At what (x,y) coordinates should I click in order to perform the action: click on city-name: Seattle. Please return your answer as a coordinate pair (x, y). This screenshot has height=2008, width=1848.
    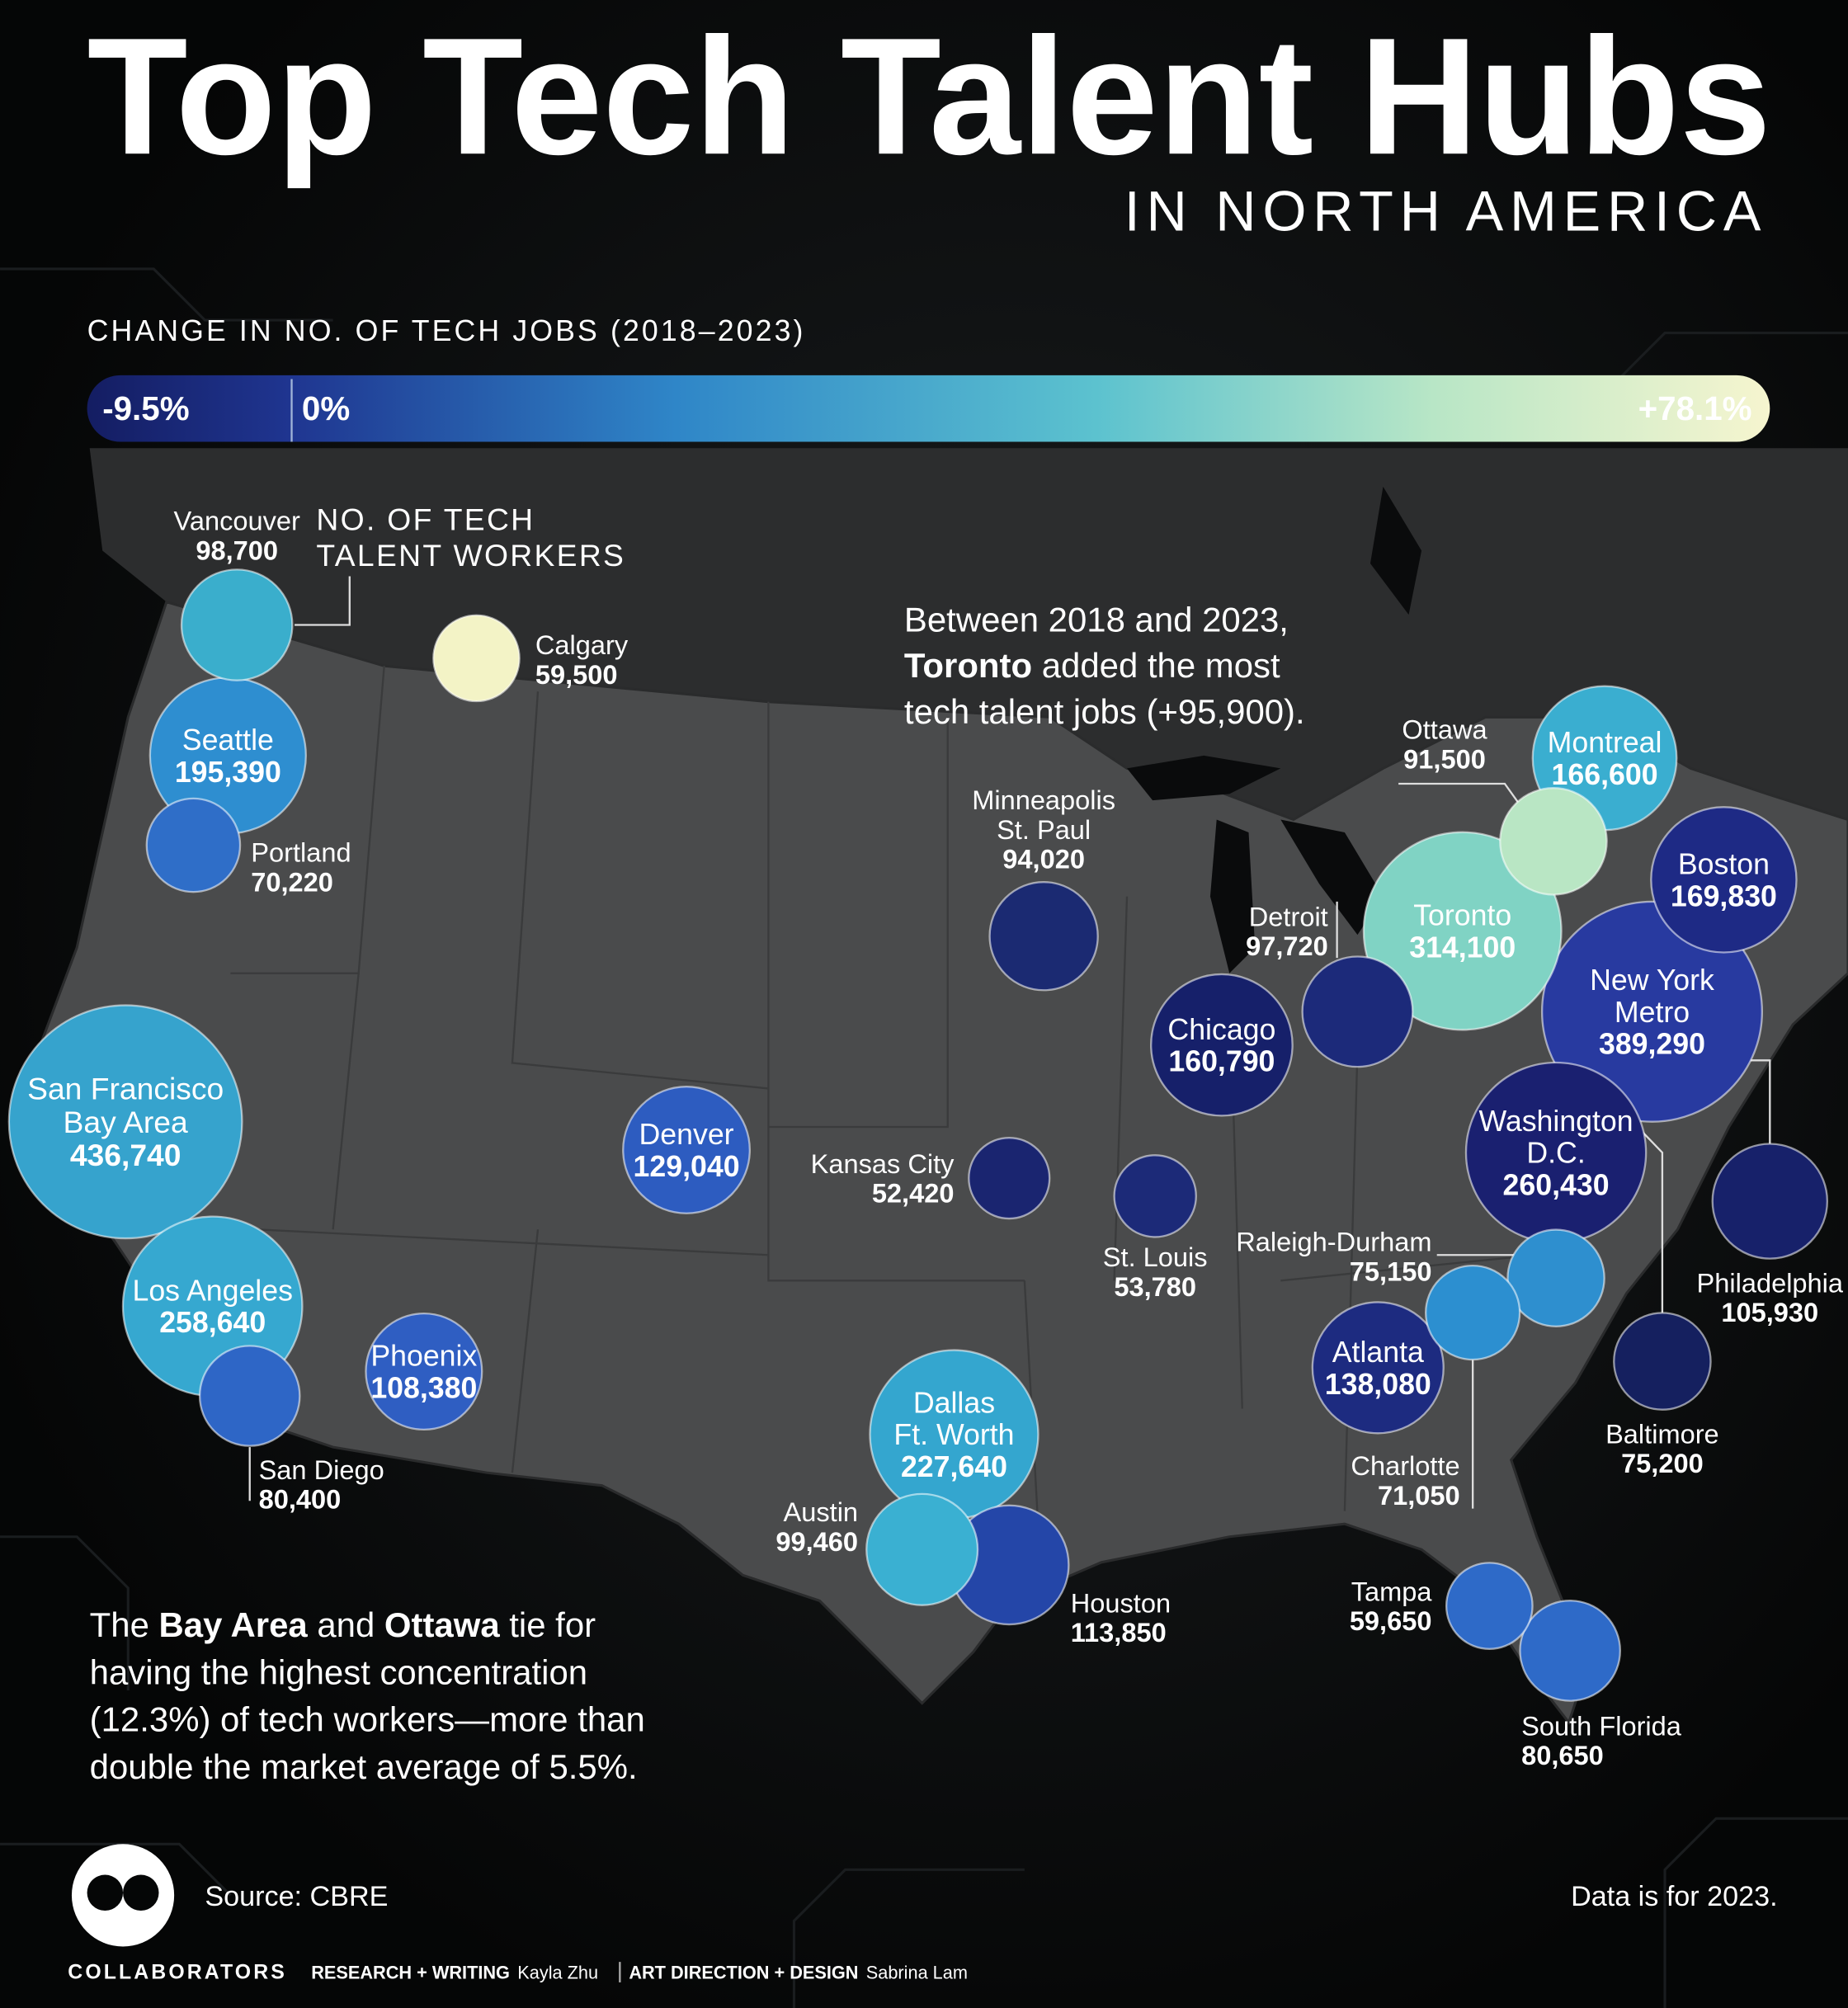
    Looking at the image, I should click on (228, 741).